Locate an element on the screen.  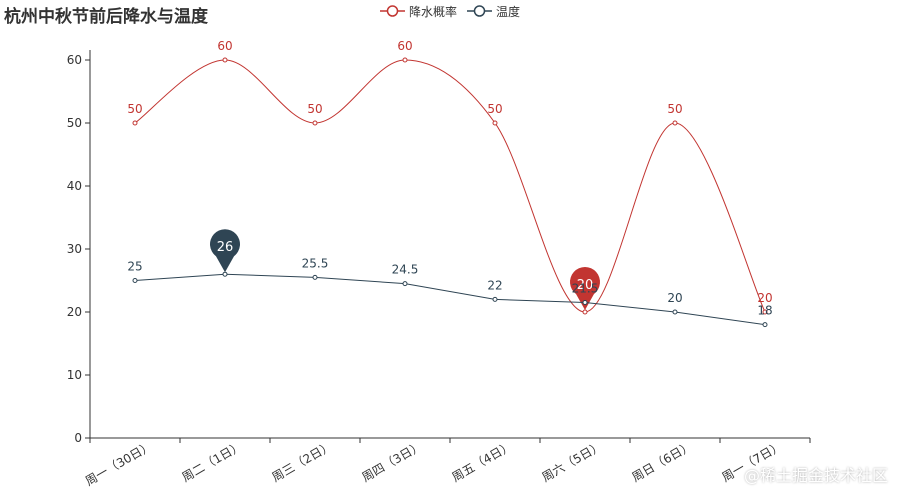
legend-item-temp: 温度 is located at coordinates (493, 11).